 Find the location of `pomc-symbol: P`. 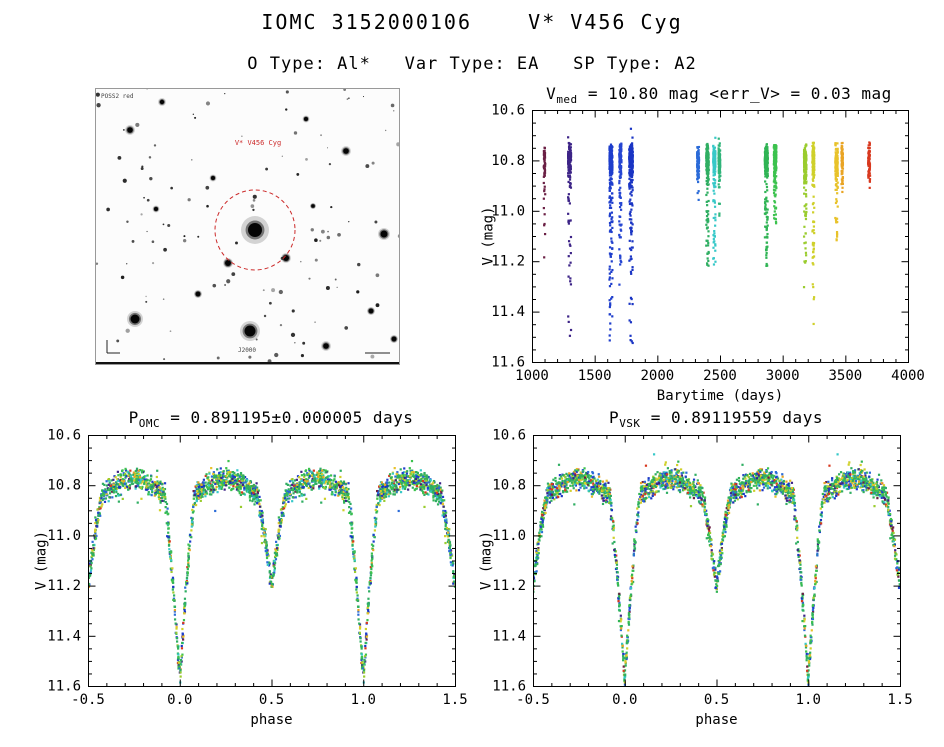

pomc-symbol: P is located at coordinates (133, 417).